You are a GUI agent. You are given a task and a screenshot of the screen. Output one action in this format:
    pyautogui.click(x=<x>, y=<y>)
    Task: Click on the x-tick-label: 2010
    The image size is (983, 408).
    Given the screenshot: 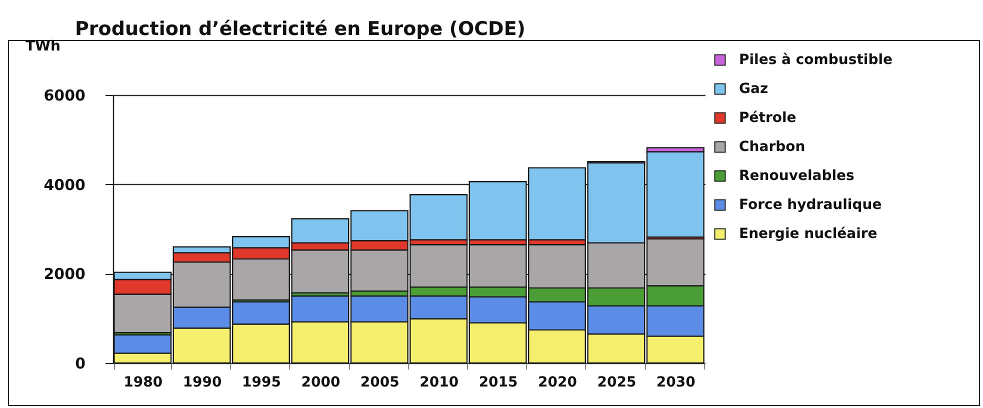 What is the action you would take?
    pyautogui.click(x=439, y=382)
    